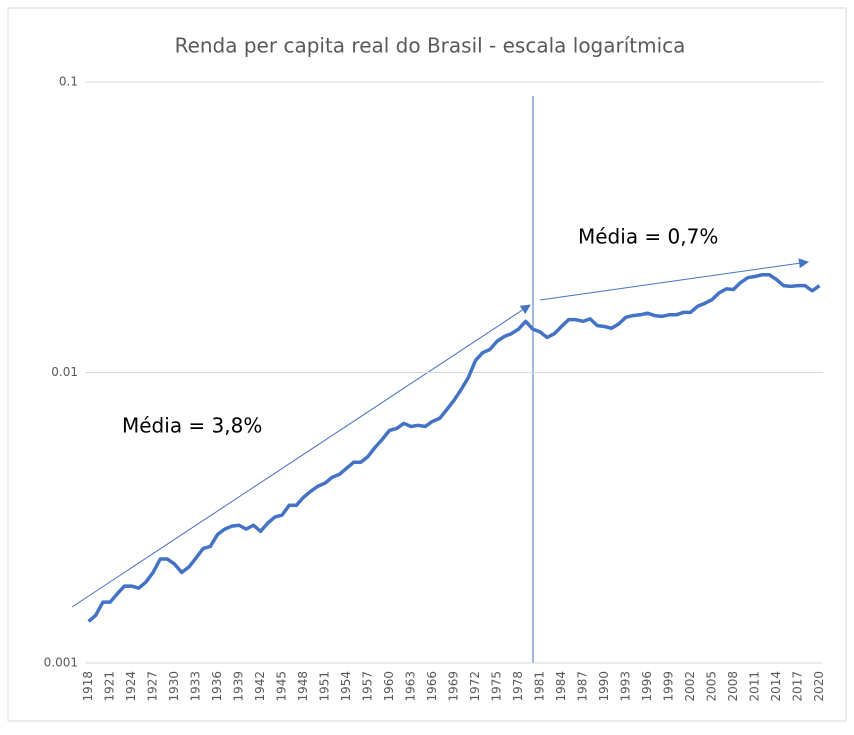 The width and height of the screenshot is (854, 735). What do you see at coordinates (239, 686) in the screenshot?
I see `x-tick-label: 1939` at bounding box center [239, 686].